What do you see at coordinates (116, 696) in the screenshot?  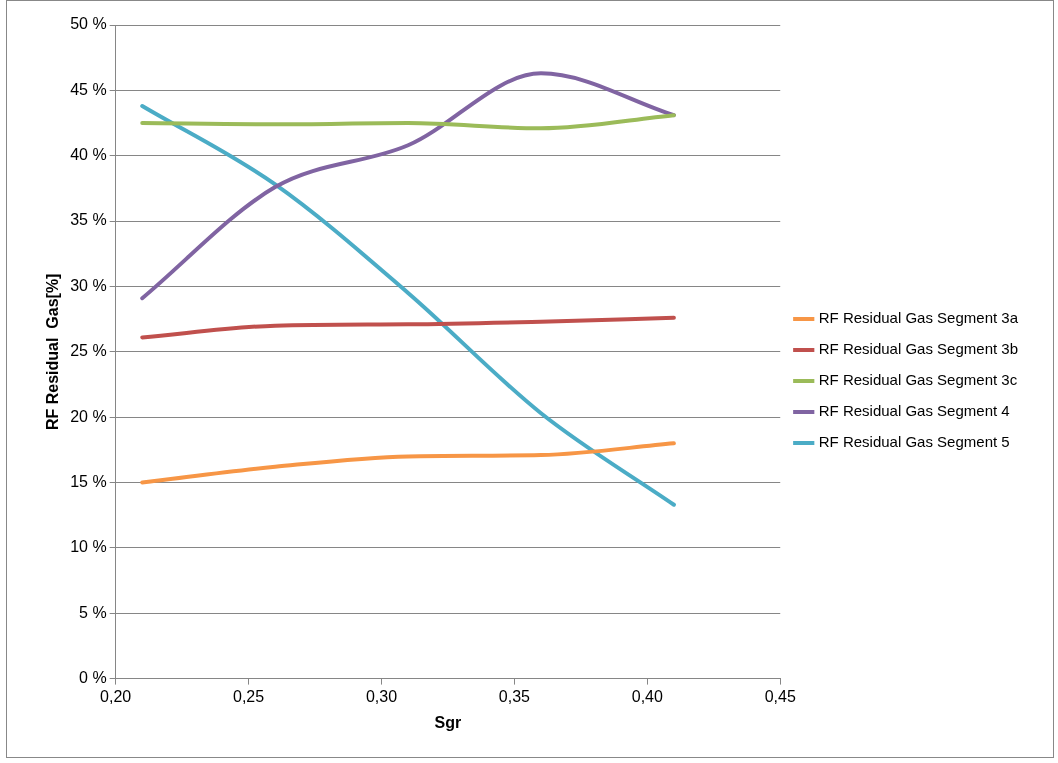 I see `x-tick-label: 0,20` at bounding box center [116, 696].